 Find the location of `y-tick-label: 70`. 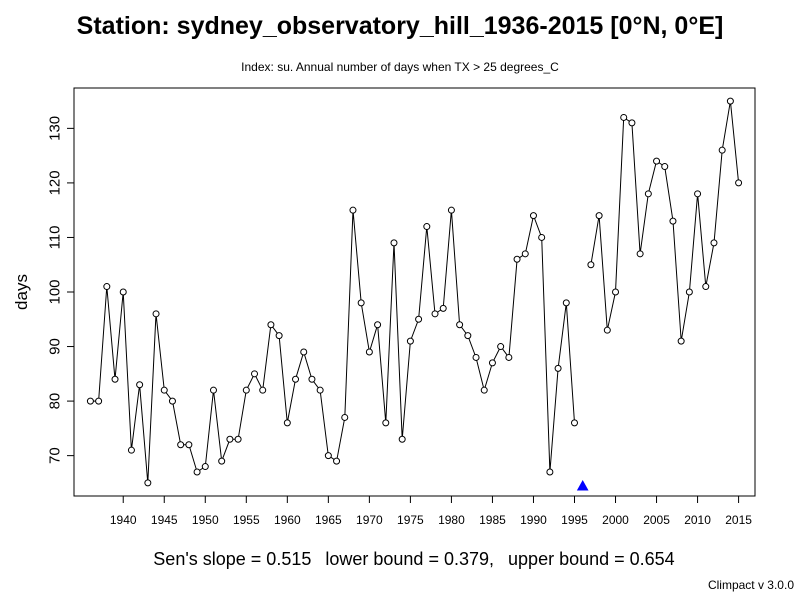

y-tick-label: 70 is located at coordinates (55, 455).